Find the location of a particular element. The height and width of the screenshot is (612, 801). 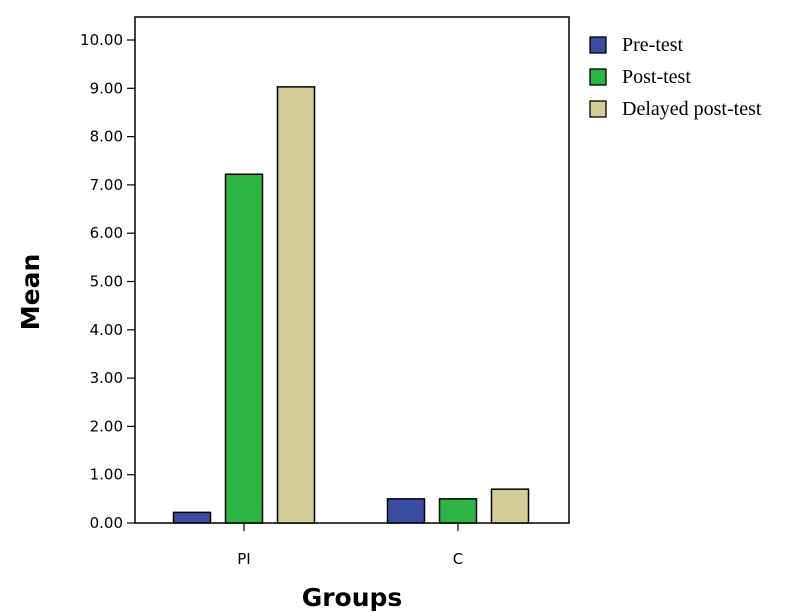

y-tick-label: 4.00 is located at coordinates (106, 330).